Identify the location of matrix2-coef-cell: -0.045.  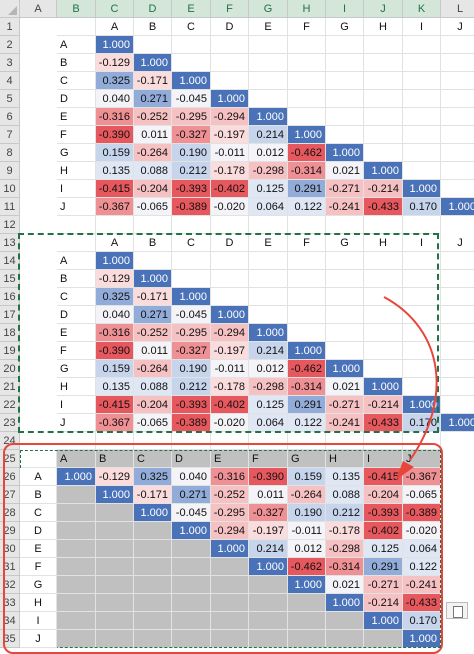
(191, 315).